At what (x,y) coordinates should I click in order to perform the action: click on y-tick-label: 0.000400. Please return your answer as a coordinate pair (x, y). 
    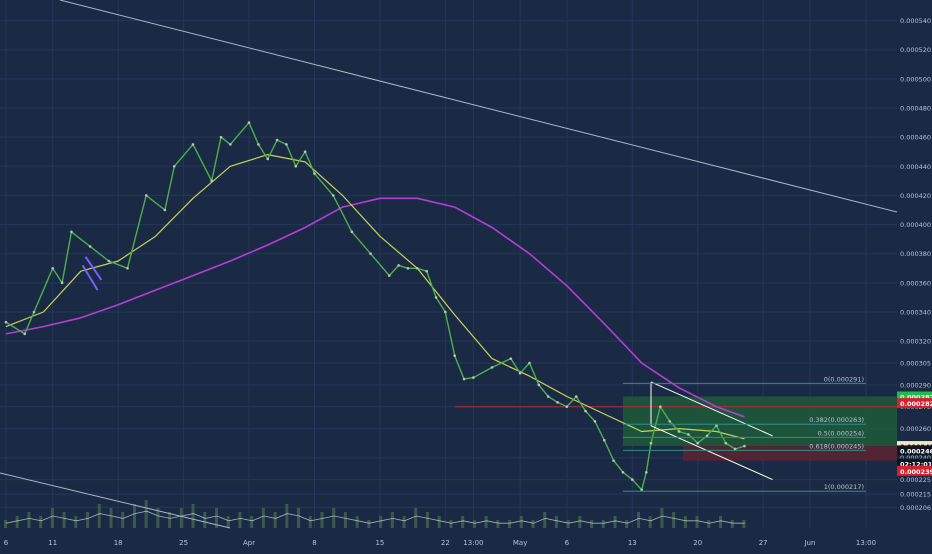
    Looking at the image, I should click on (915, 225).